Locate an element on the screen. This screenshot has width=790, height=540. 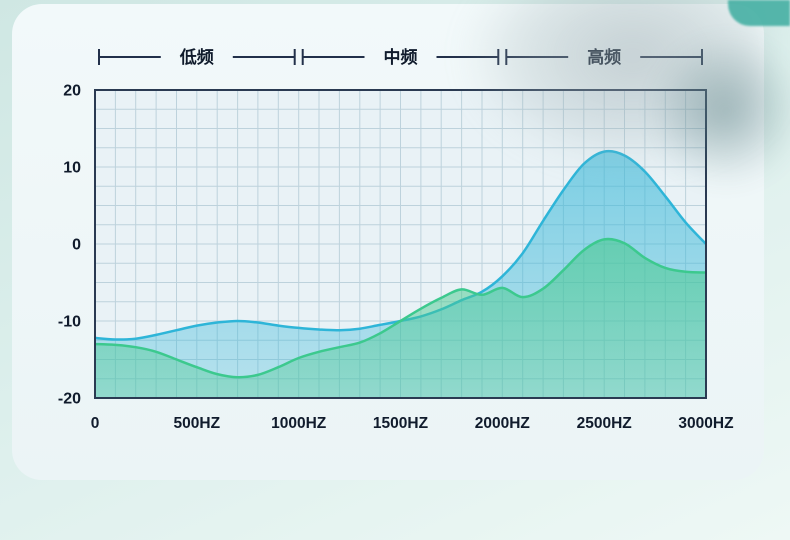
band-高频: 高频 is located at coordinates (604, 57).